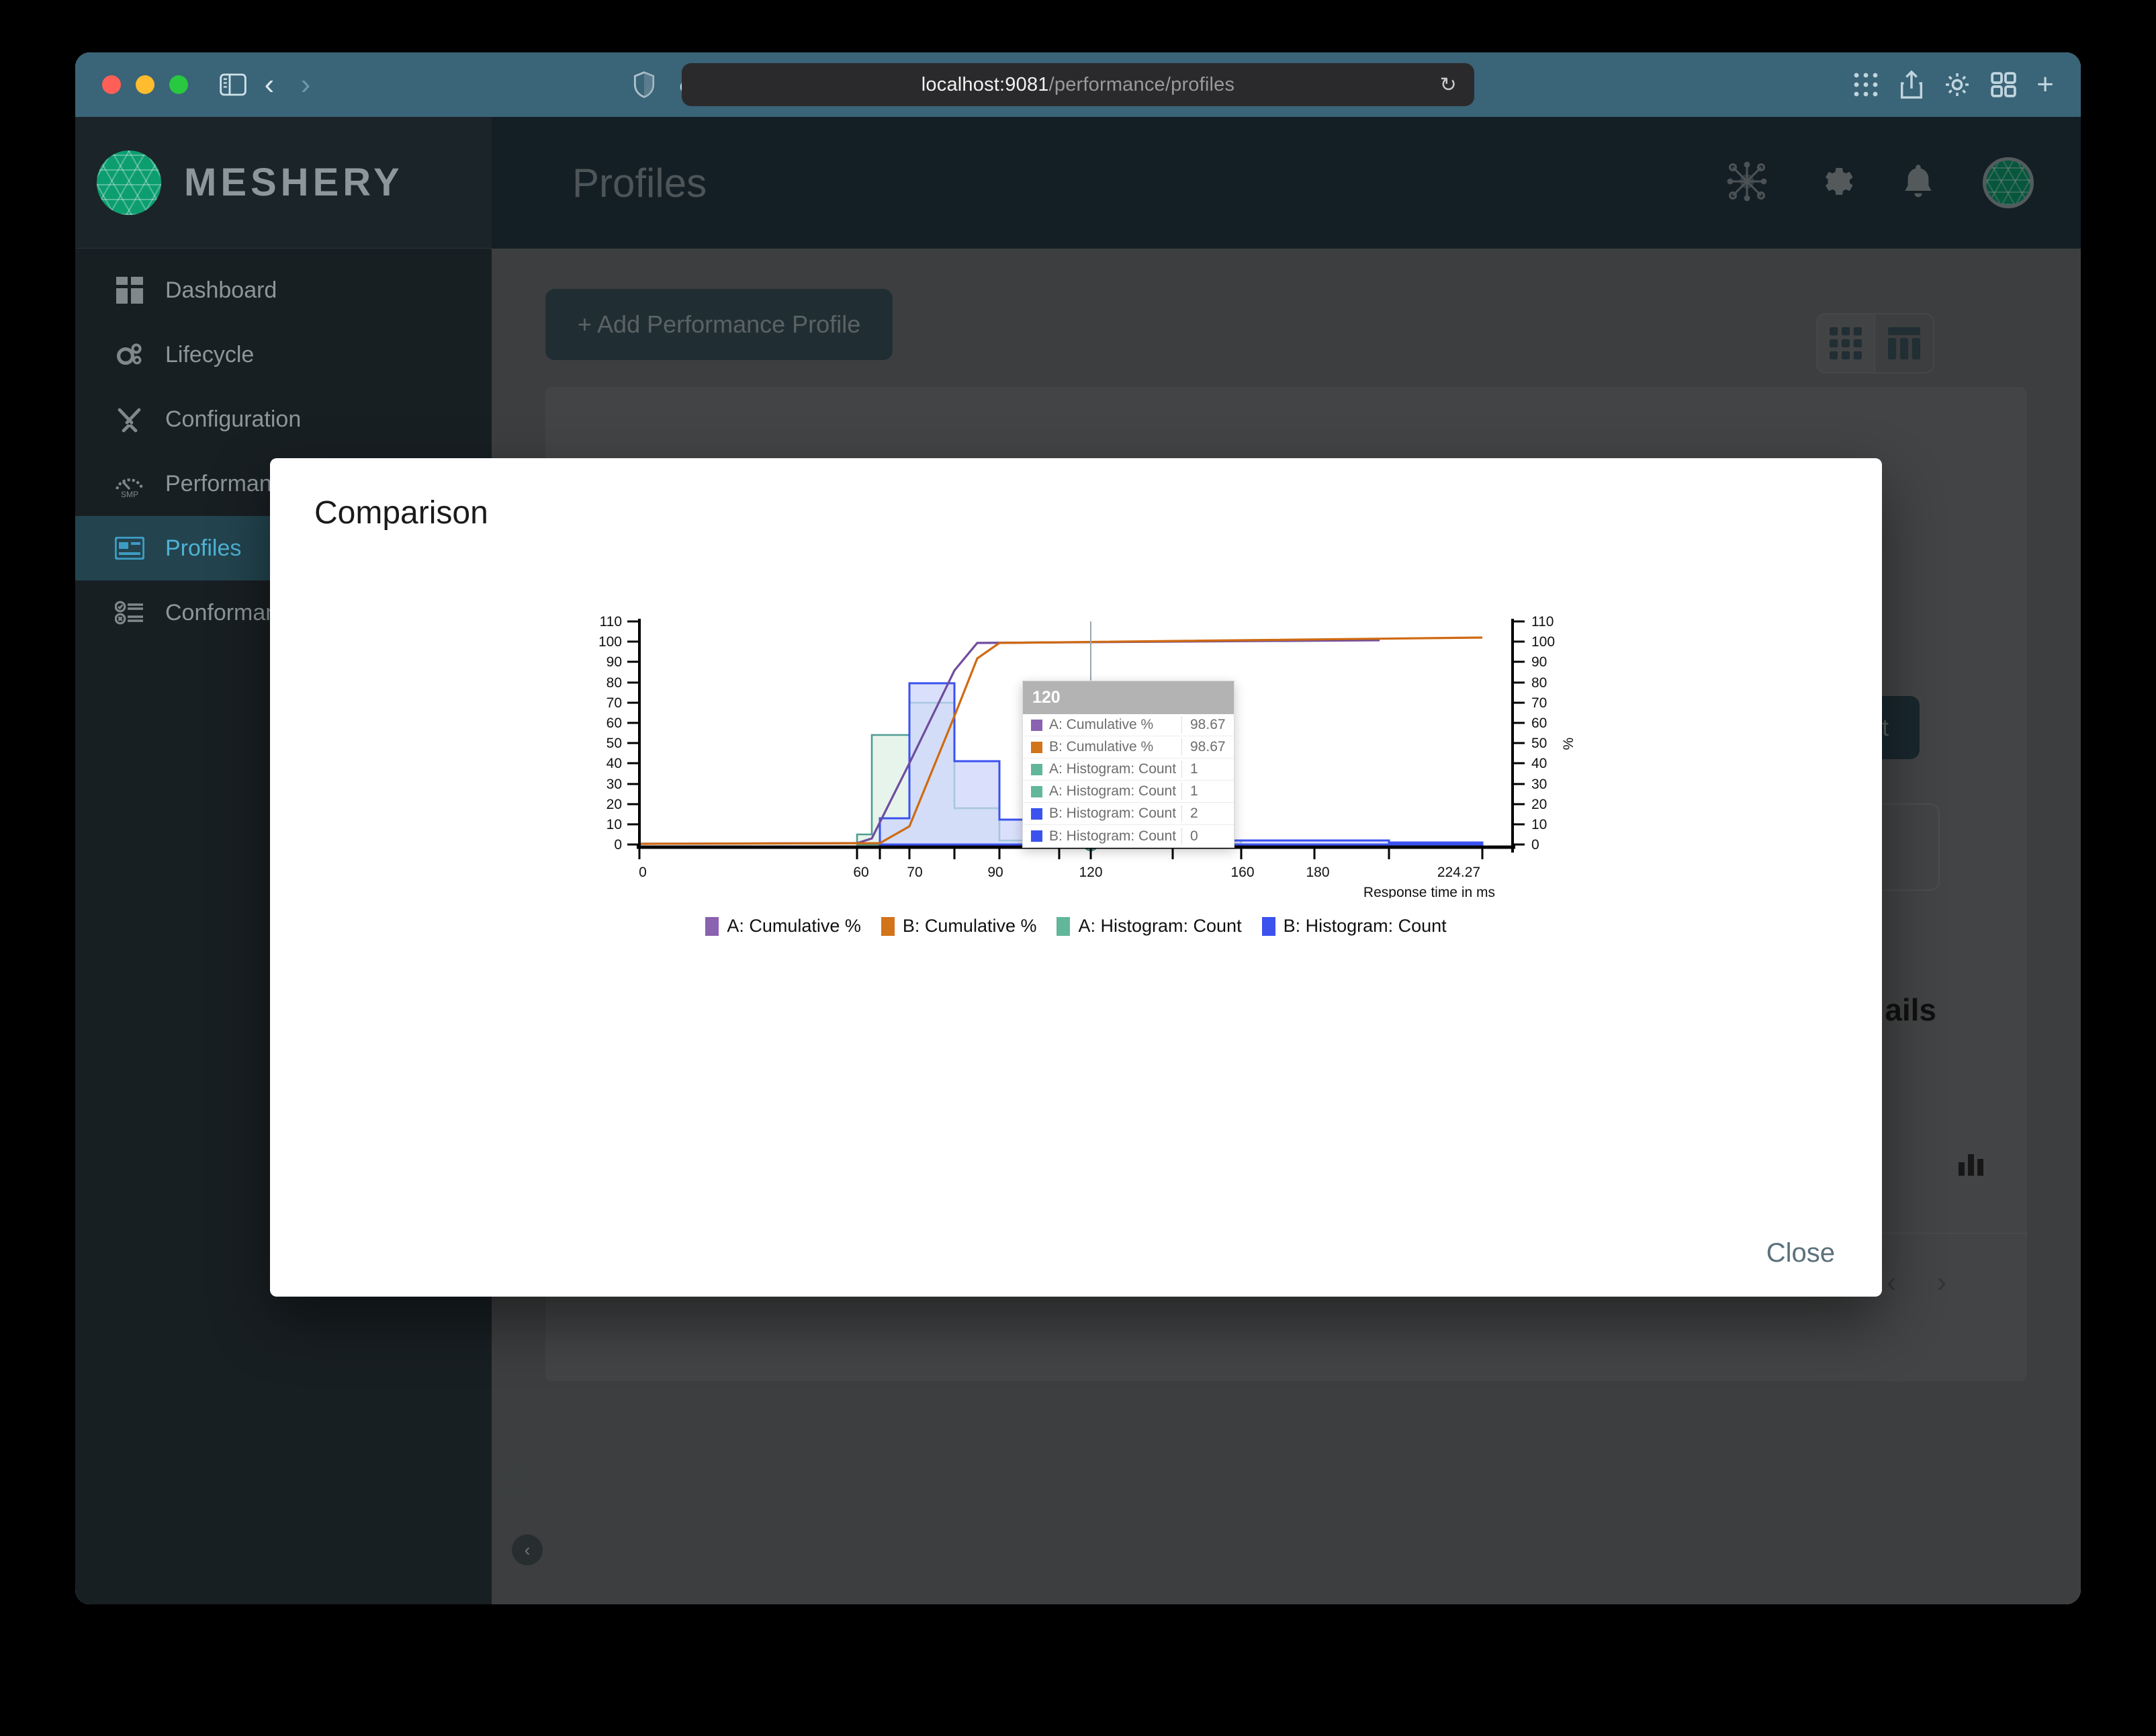 Image resolution: width=2156 pixels, height=1736 pixels. What do you see at coordinates (1880, 182) in the screenshot?
I see `header-icons` at bounding box center [1880, 182].